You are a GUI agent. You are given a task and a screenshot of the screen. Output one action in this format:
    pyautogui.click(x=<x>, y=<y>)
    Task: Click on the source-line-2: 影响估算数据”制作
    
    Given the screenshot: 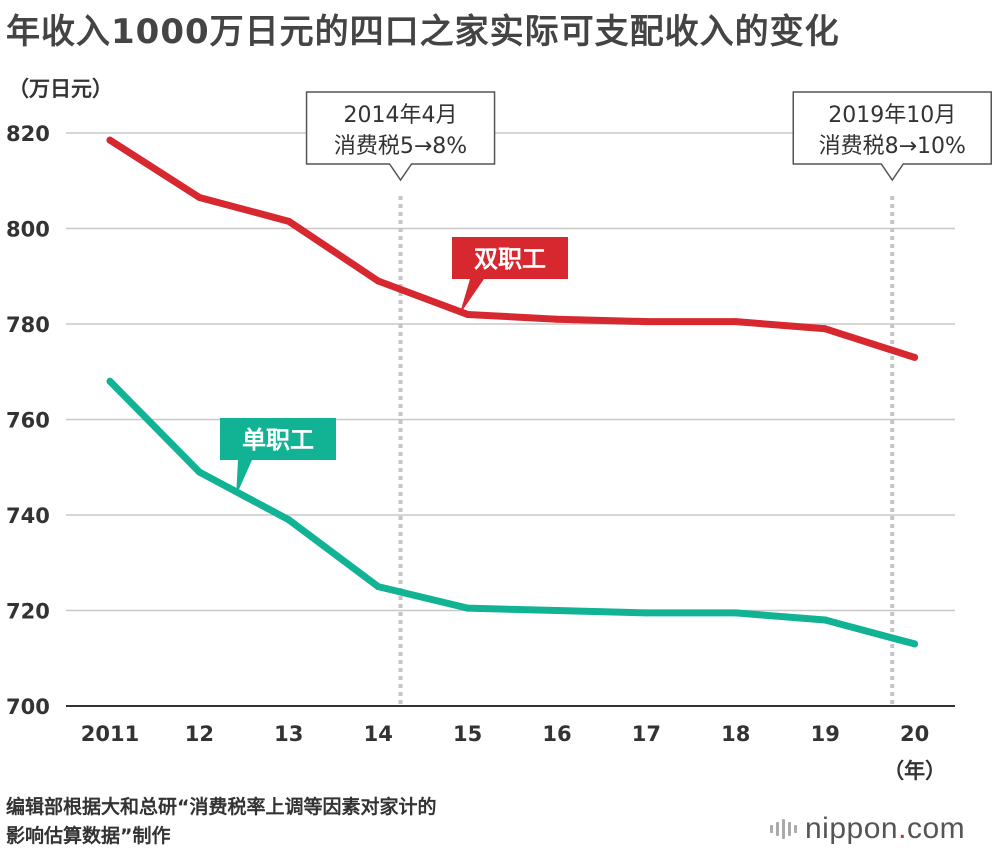 What is the action you would take?
    pyautogui.click(x=88, y=836)
    